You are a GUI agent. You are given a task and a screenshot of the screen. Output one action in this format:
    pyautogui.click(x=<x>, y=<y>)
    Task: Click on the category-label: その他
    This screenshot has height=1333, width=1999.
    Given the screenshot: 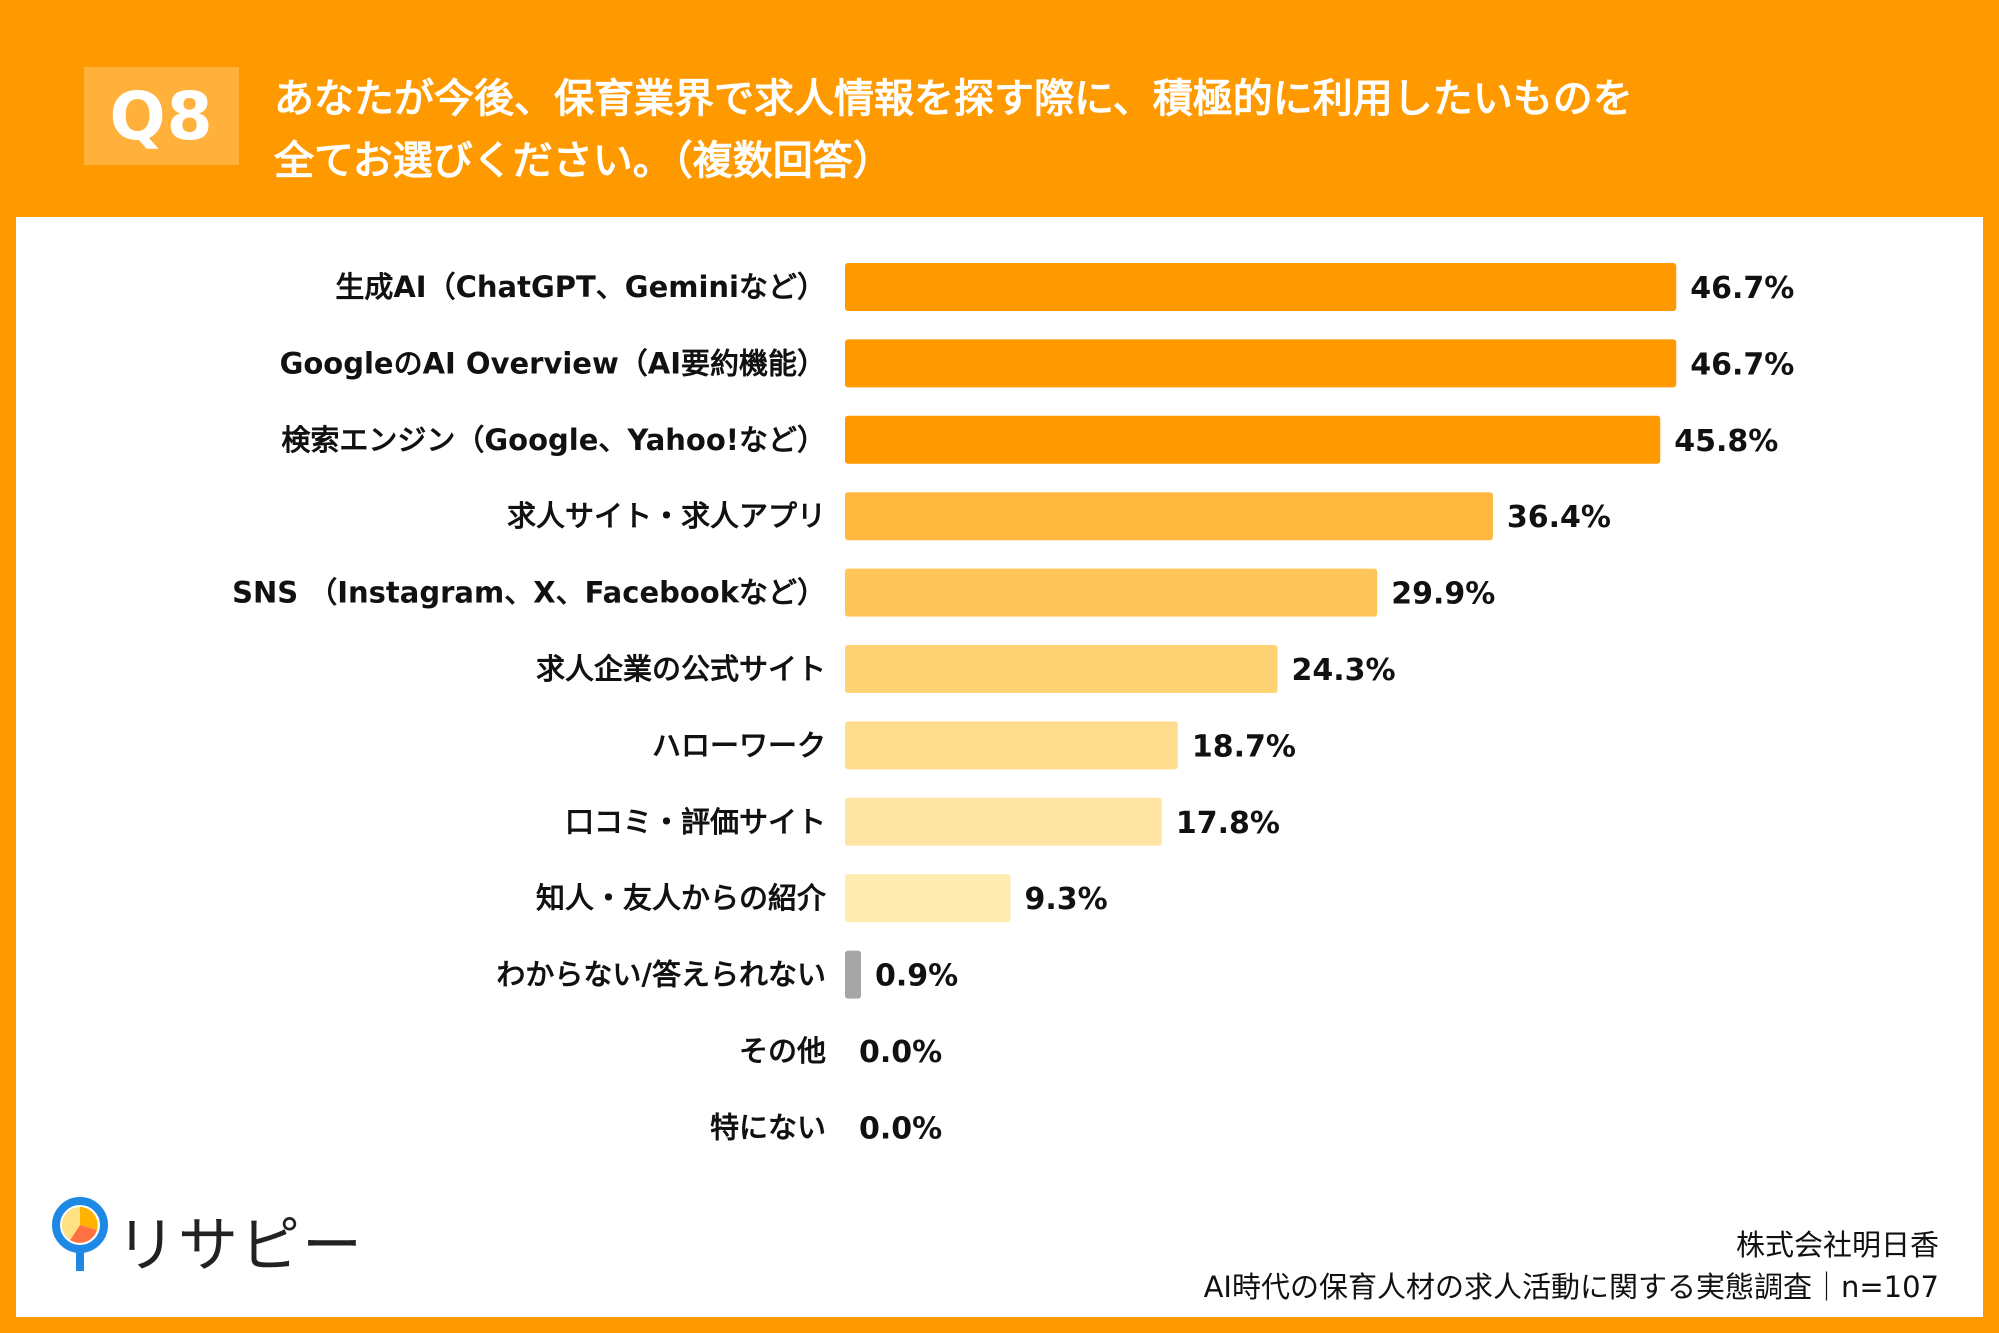 What is the action you would take?
    pyautogui.click(x=782, y=1051)
    